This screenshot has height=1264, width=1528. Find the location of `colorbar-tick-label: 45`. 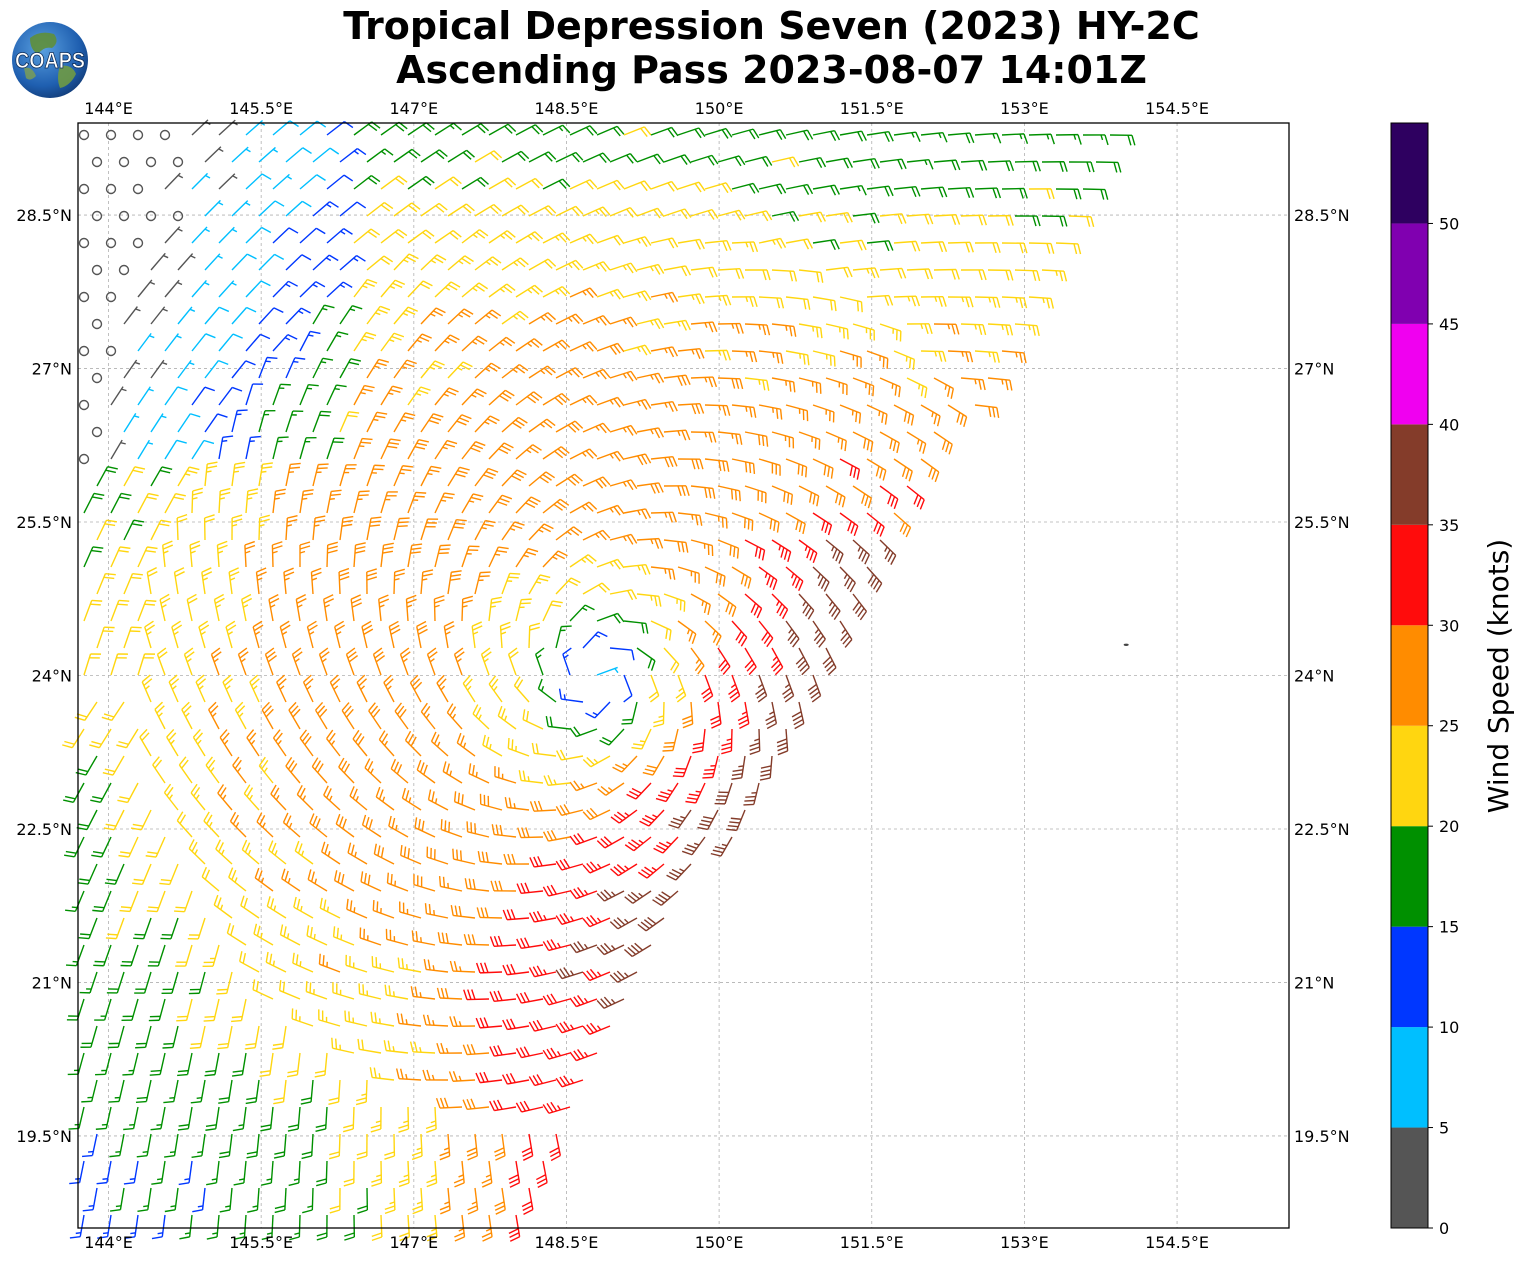

colorbar-tick-label: 45 is located at coordinates (1449, 324).